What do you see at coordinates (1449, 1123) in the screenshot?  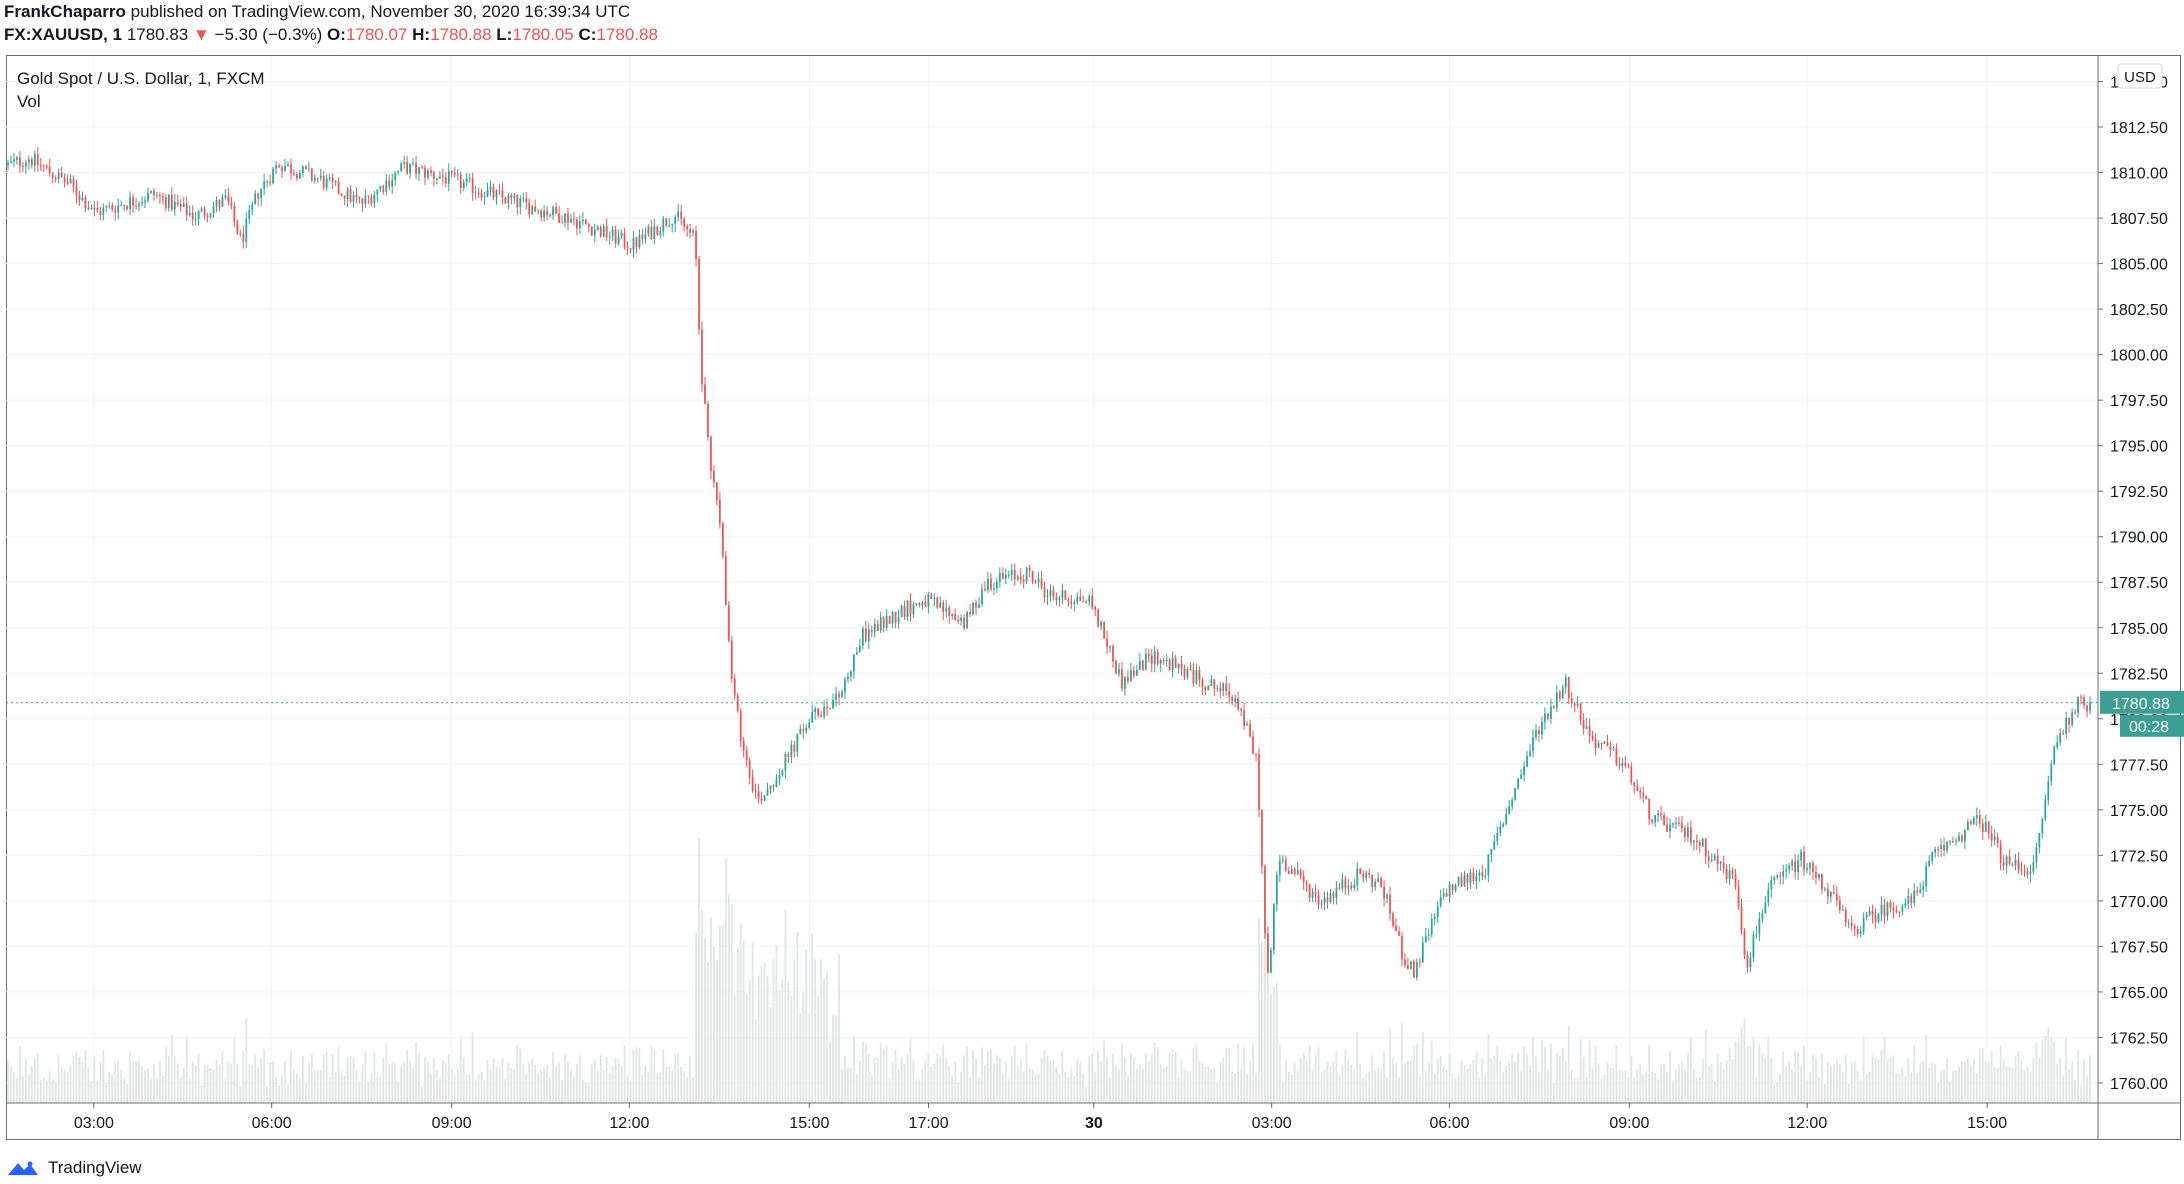 I see `x-tick-label: 06:00` at bounding box center [1449, 1123].